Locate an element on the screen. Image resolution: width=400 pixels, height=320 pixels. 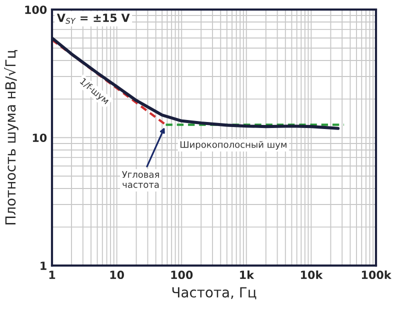
annotation: V$_{SY}$ = ±15 V is located at coordinates (93, 19).